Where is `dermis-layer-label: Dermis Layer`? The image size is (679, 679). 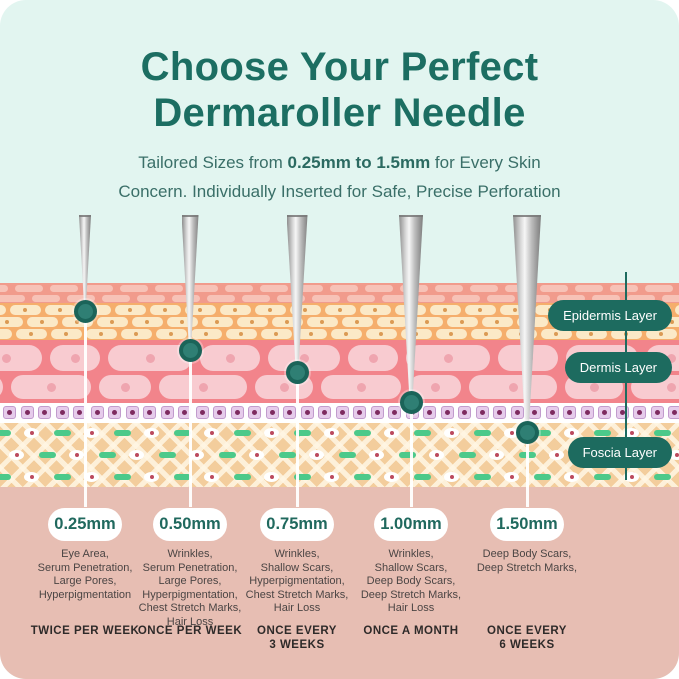 dermis-layer-label: Dermis Layer is located at coordinates (618, 367).